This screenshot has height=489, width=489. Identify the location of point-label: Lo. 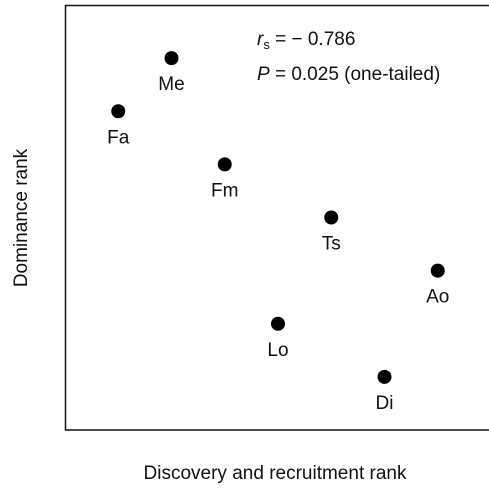
(277, 350).